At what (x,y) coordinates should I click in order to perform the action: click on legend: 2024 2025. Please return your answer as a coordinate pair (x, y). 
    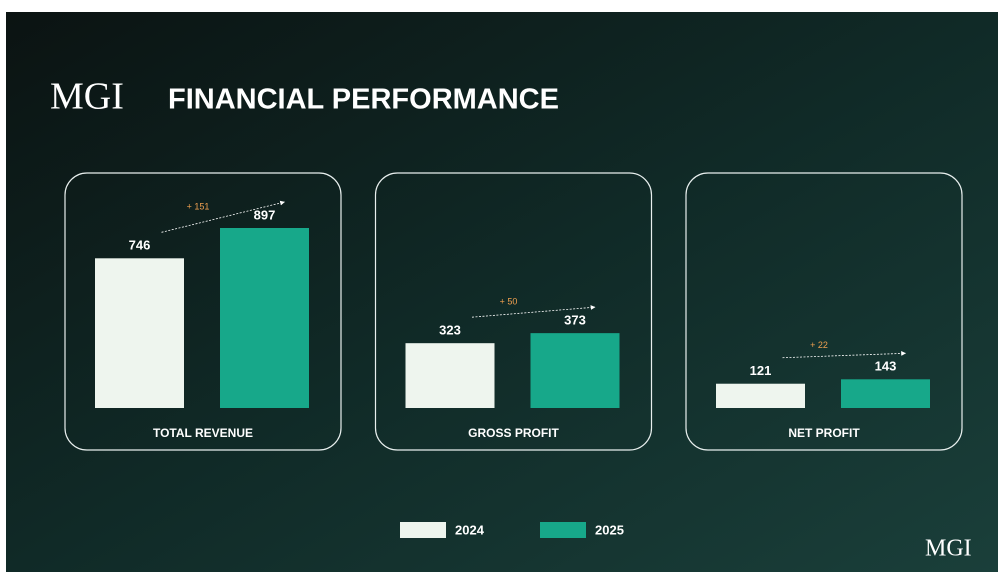
    Looking at the image, I should click on (512, 530).